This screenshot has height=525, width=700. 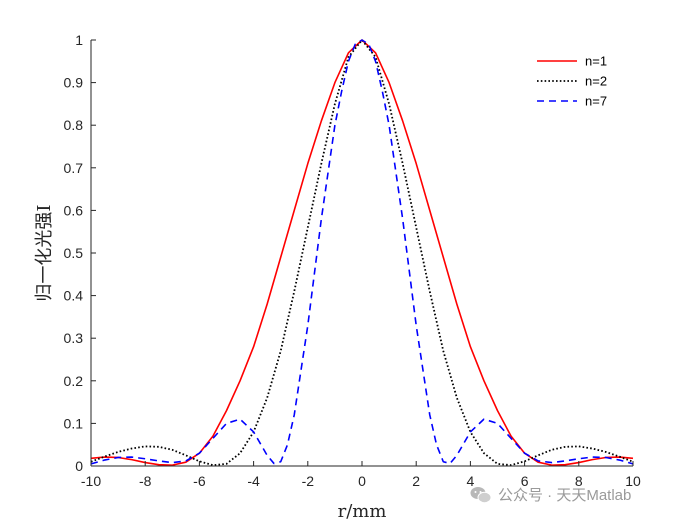 I want to click on x-tick-label: 0, so click(x=362, y=481).